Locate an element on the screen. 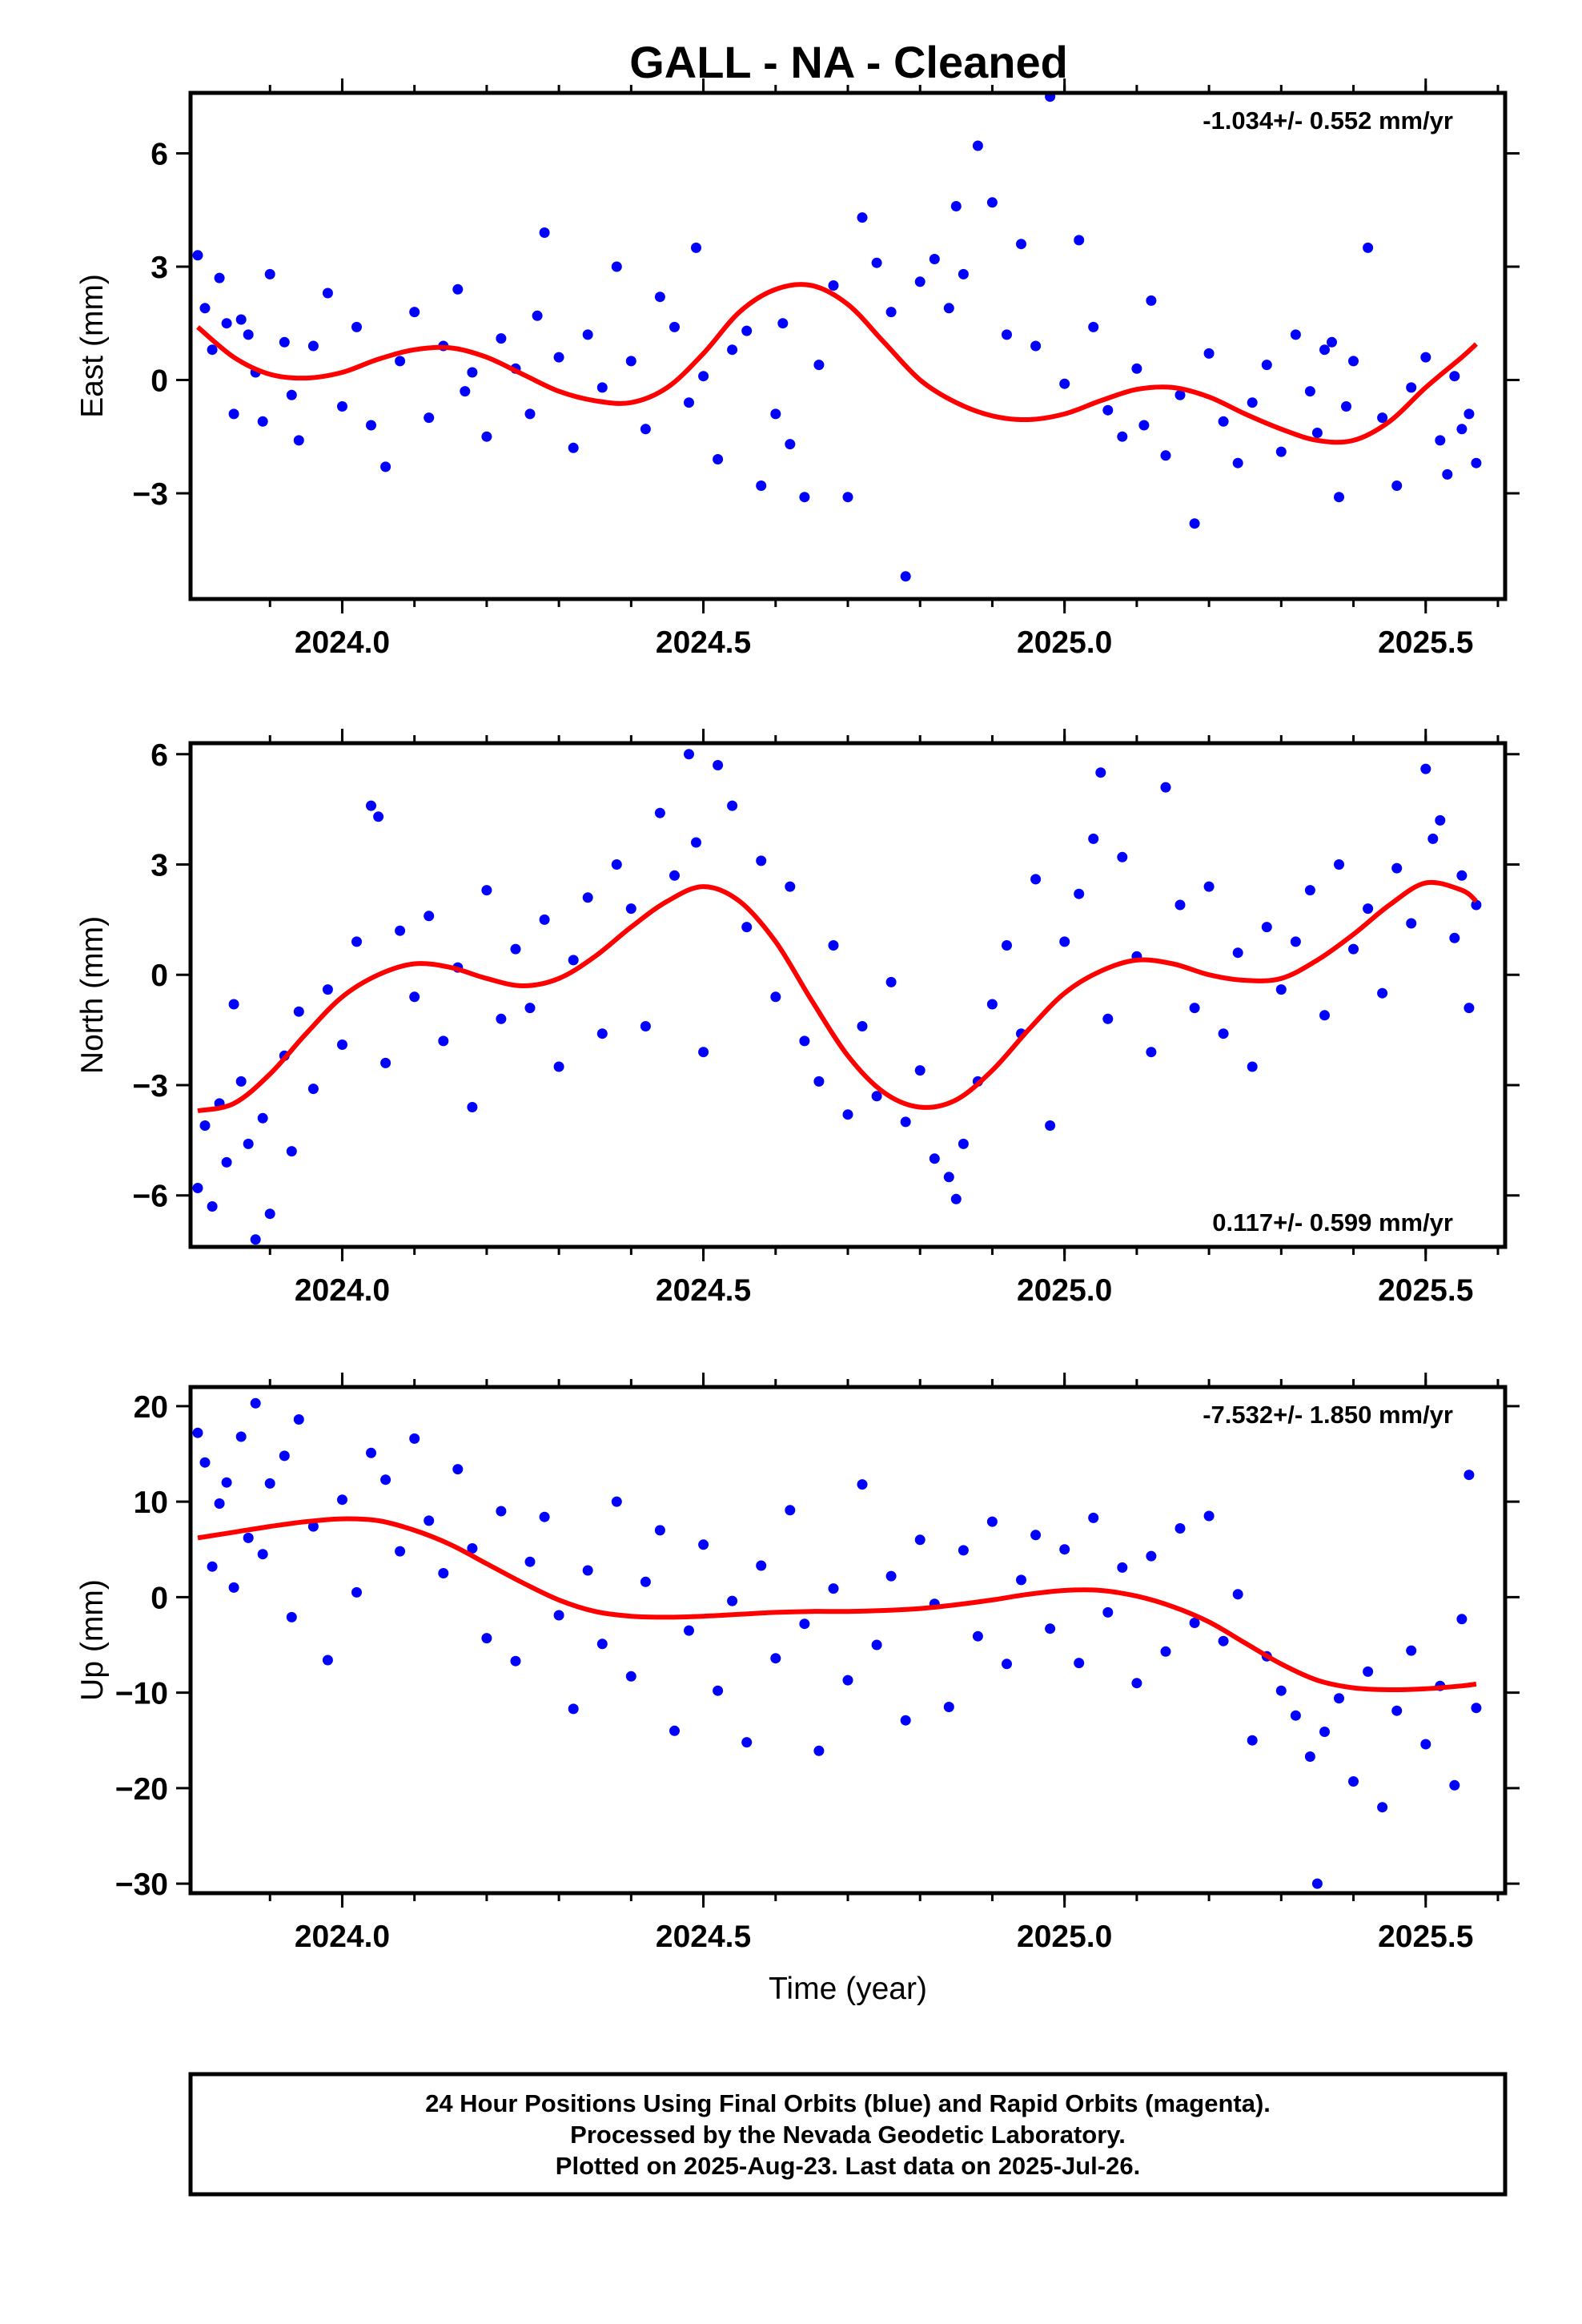  up-y-tick-label: 0 is located at coordinates (159, 1598).